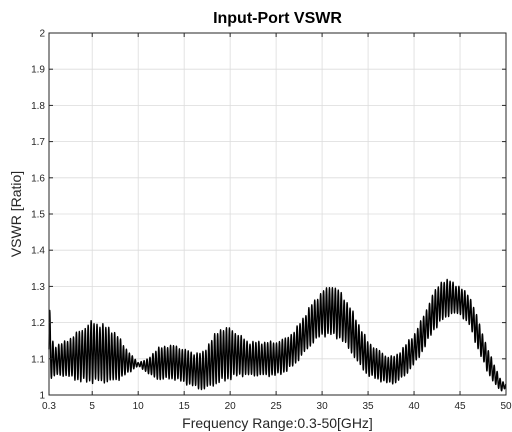 The width and height of the screenshot is (512, 432). Describe the element at coordinates (38, 106) in the screenshot. I see `y-tick-label: 1.8` at that location.